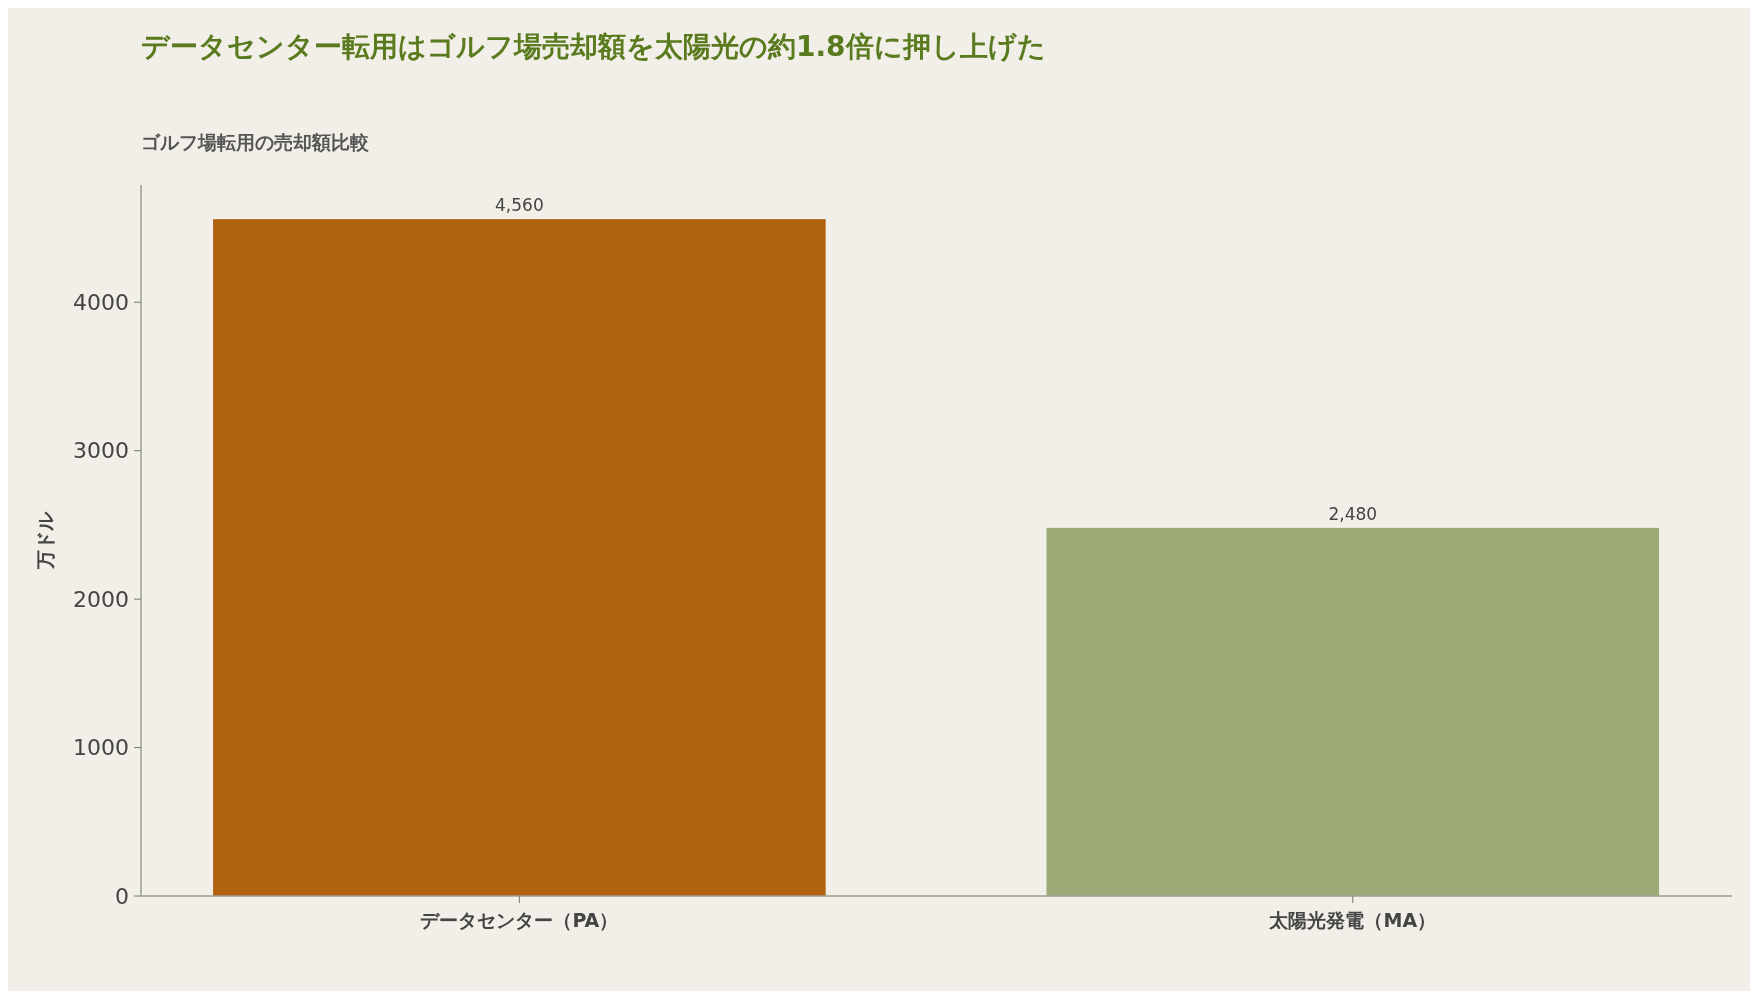 The height and width of the screenshot is (991, 1750). Describe the element at coordinates (519, 205) in the screenshot. I see `data-label: 4,560` at that location.